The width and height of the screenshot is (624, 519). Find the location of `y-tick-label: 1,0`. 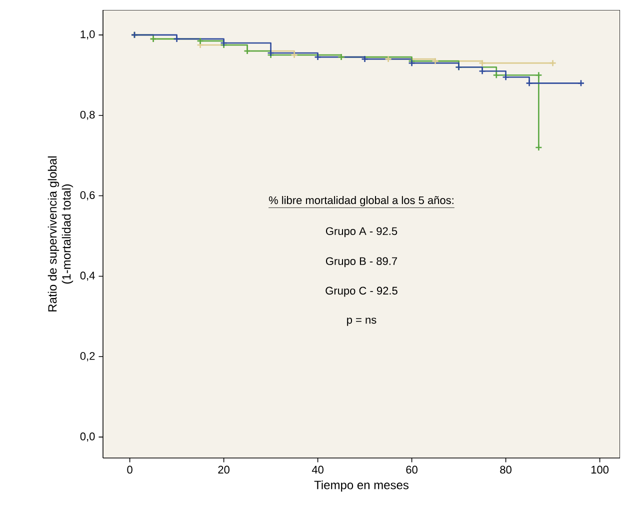

y-tick-label: 1,0 is located at coordinates (87, 35).